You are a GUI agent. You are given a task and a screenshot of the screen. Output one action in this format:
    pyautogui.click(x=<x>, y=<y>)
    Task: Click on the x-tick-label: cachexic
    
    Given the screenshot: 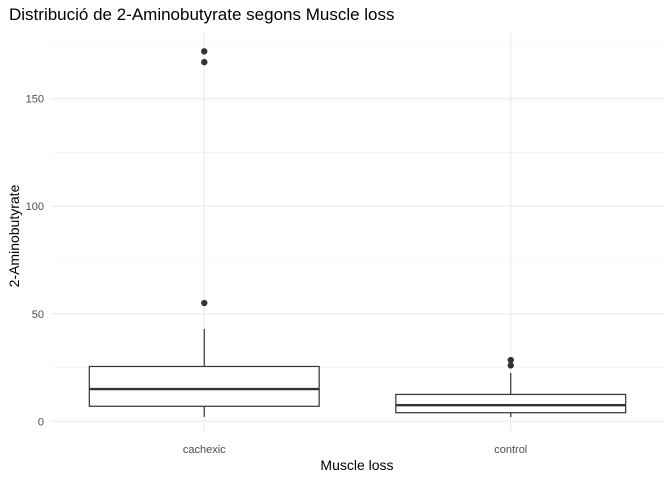 What is the action you would take?
    pyautogui.click(x=204, y=450)
    